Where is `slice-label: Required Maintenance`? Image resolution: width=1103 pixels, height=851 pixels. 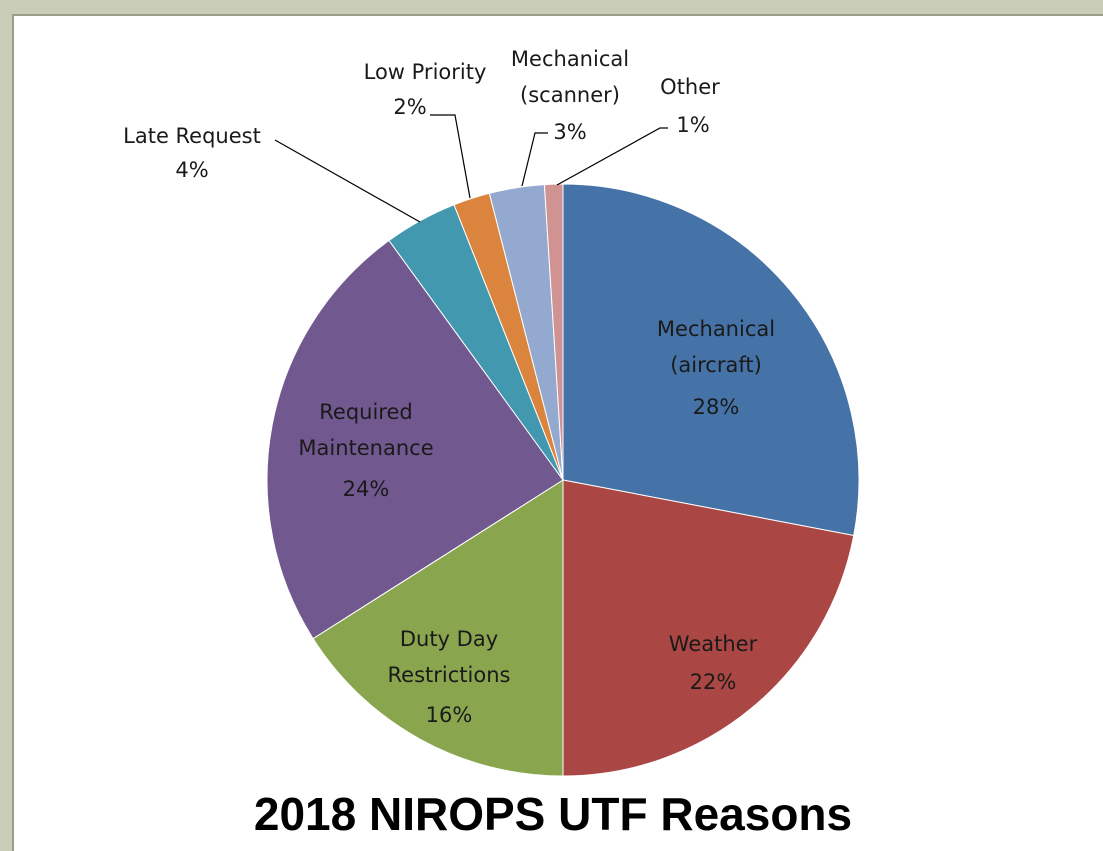
slice-label: Required Maintenance is located at coordinates (365, 430).